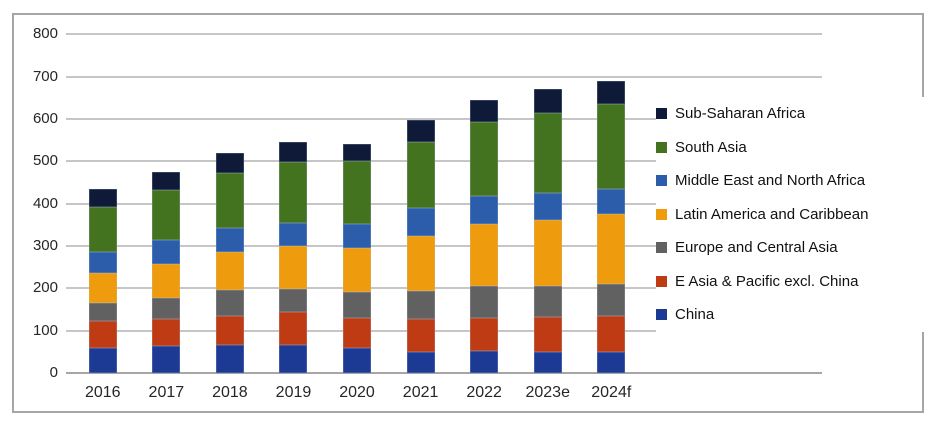 The image size is (945, 434). What do you see at coordinates (444, 373) in the screenshot?
I see `x-axis-line` at bounding box center [444, 373].